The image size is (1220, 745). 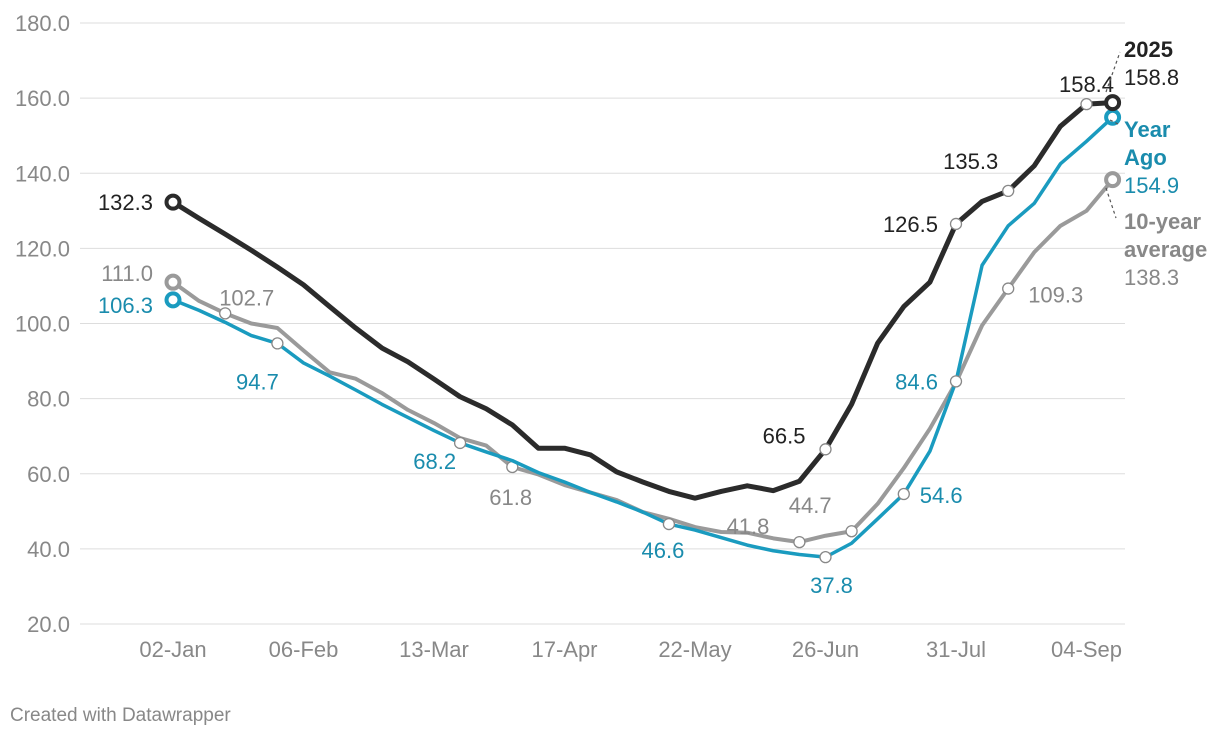 What do you see at coordinates (125, 305) in the screenshot?
I see `data-label: 106.3` at bounding box center [125, 305].